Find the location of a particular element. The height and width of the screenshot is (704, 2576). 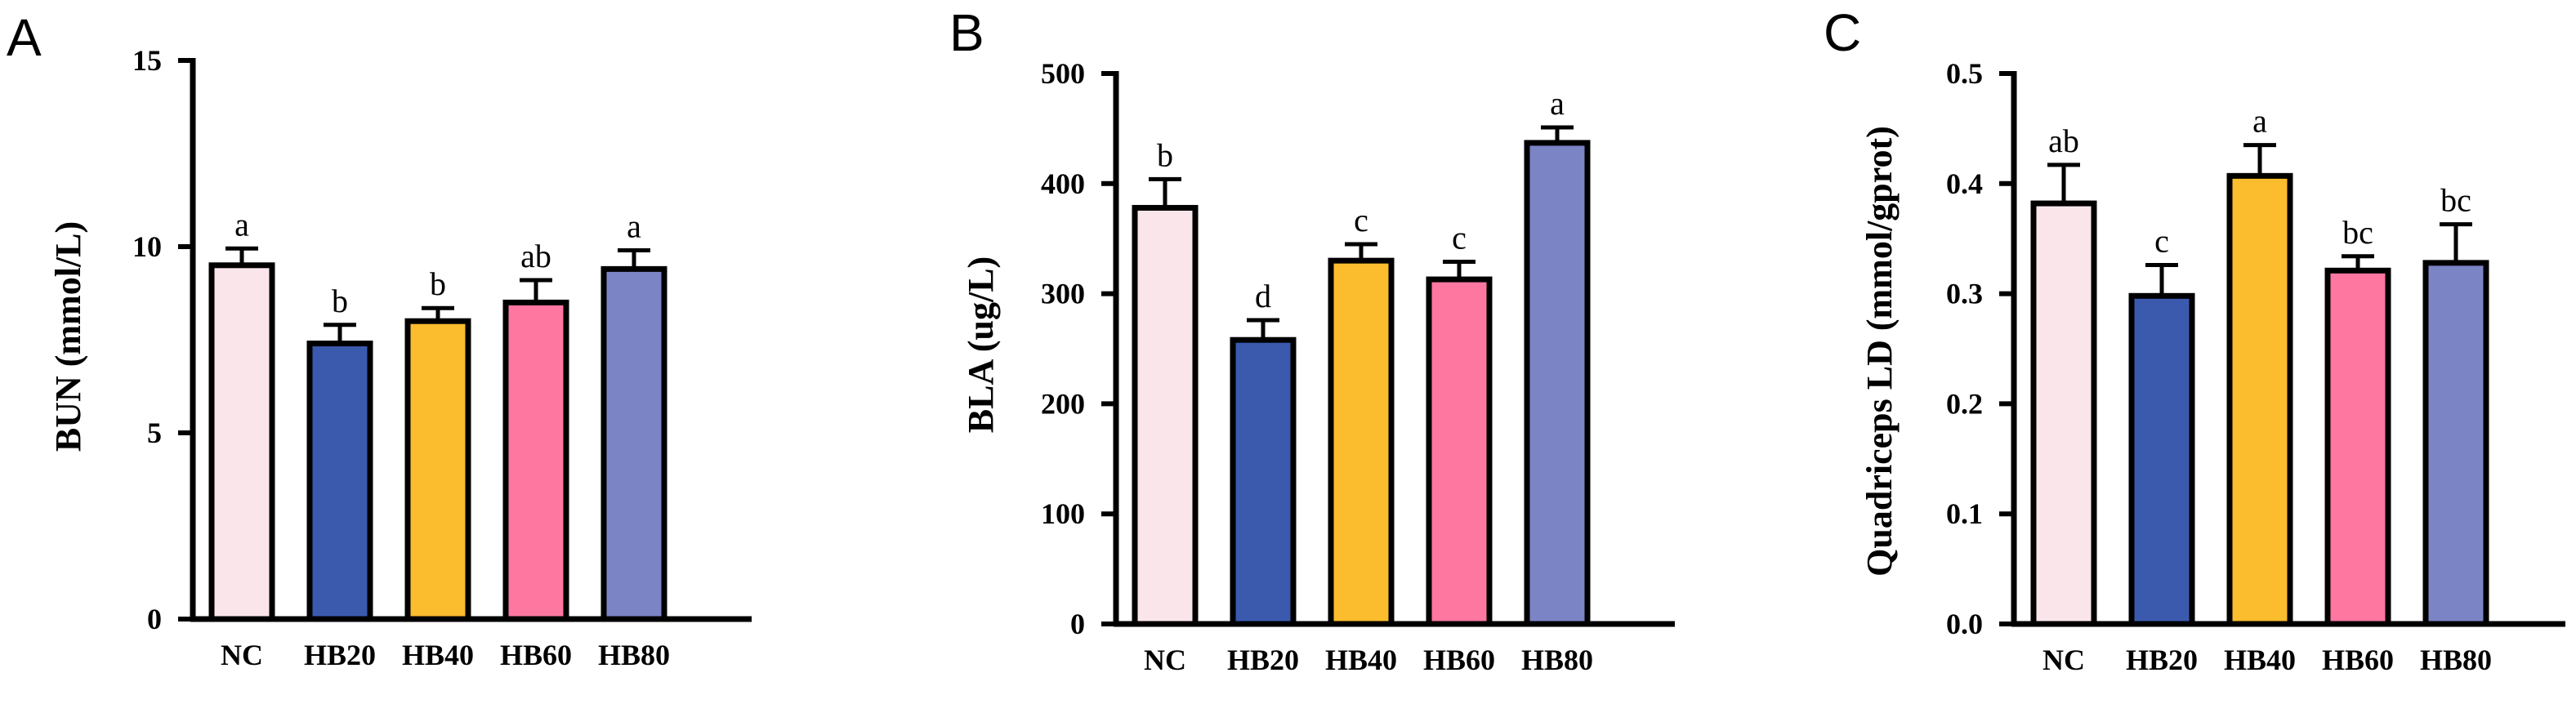

panel-a-x-tick-label-2: HB40 is located at coordinates (438, 655).